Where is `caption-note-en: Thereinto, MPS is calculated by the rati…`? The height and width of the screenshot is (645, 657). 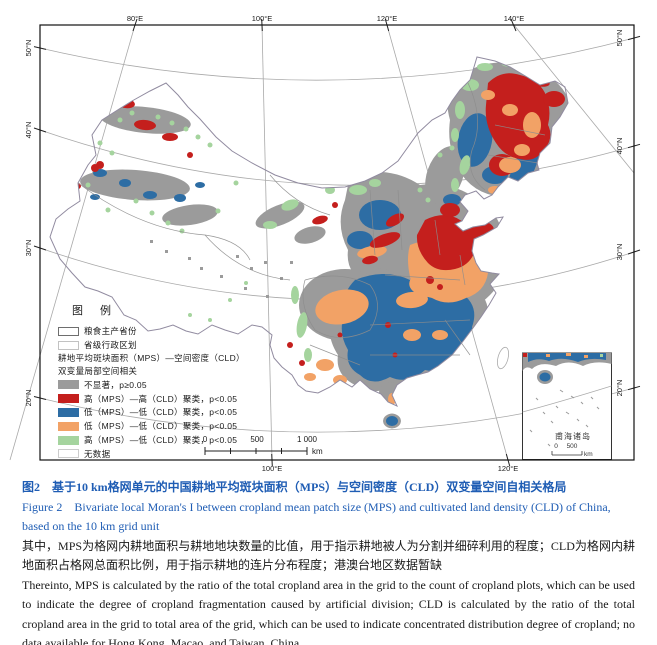 caption-note-en: Thereinto, MPS is calculated by the rati… is located at coordinates (328, 611).